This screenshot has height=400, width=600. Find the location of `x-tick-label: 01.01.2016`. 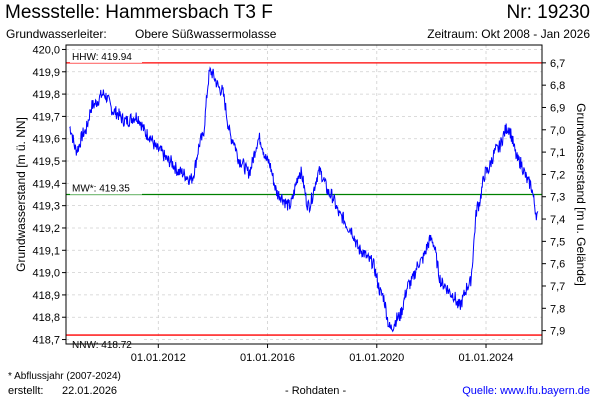

x-tick-label: 01.01.2016 is located at coordinates (267, 358).